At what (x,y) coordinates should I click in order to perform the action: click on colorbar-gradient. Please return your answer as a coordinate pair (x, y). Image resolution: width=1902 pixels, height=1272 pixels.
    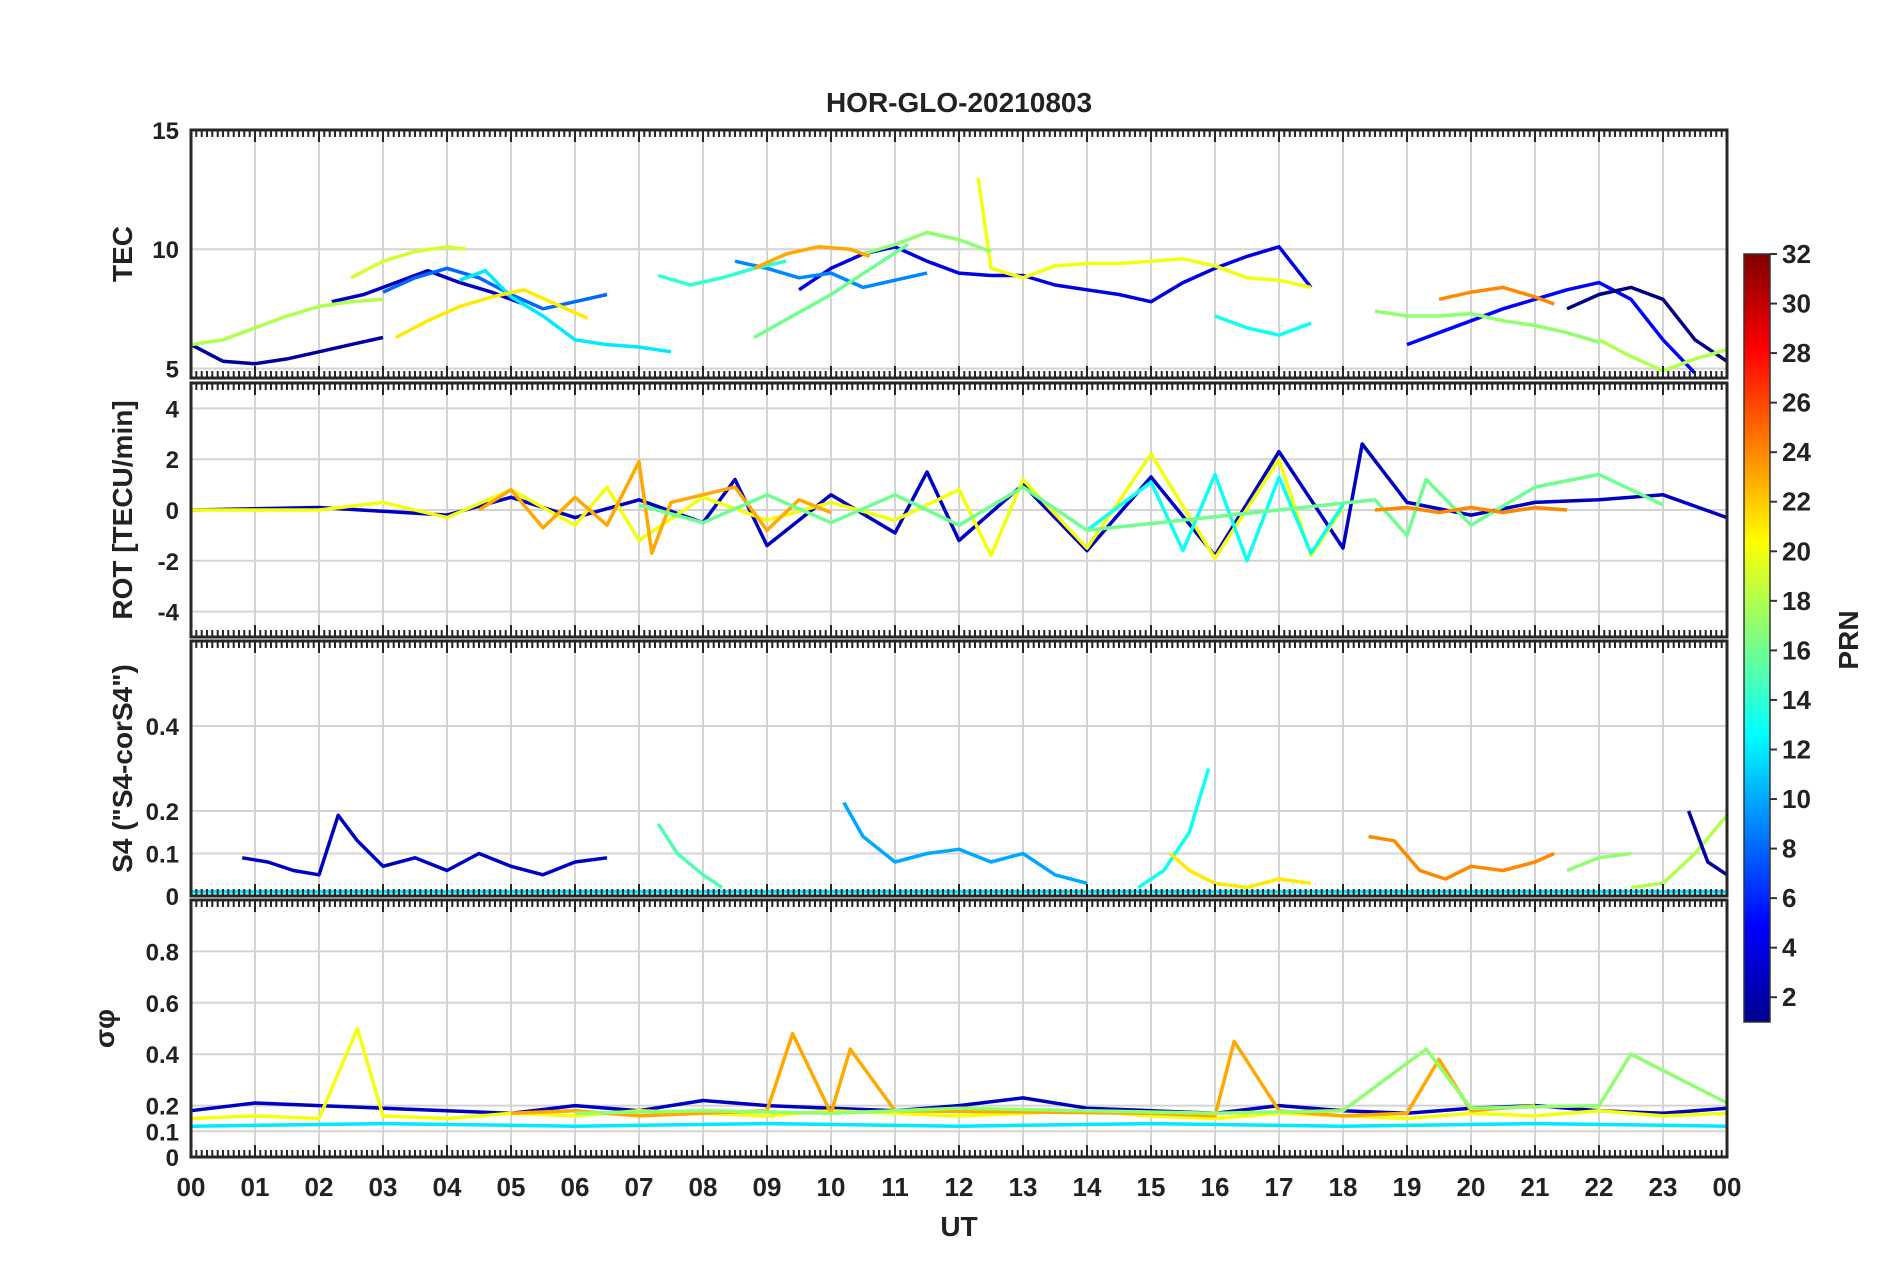
    Looking at the image, I should click on (1757, 638).